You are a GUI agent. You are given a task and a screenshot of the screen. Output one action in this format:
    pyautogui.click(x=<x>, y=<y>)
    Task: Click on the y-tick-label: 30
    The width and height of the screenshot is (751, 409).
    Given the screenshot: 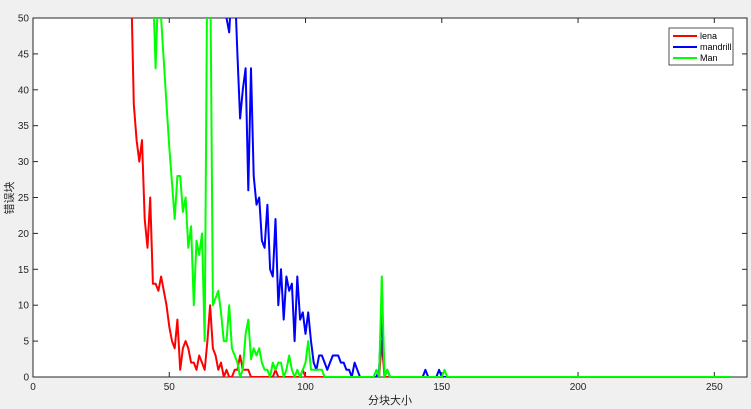 What is the action you would take?
    pyautogui.click(x=24, y=162)
    